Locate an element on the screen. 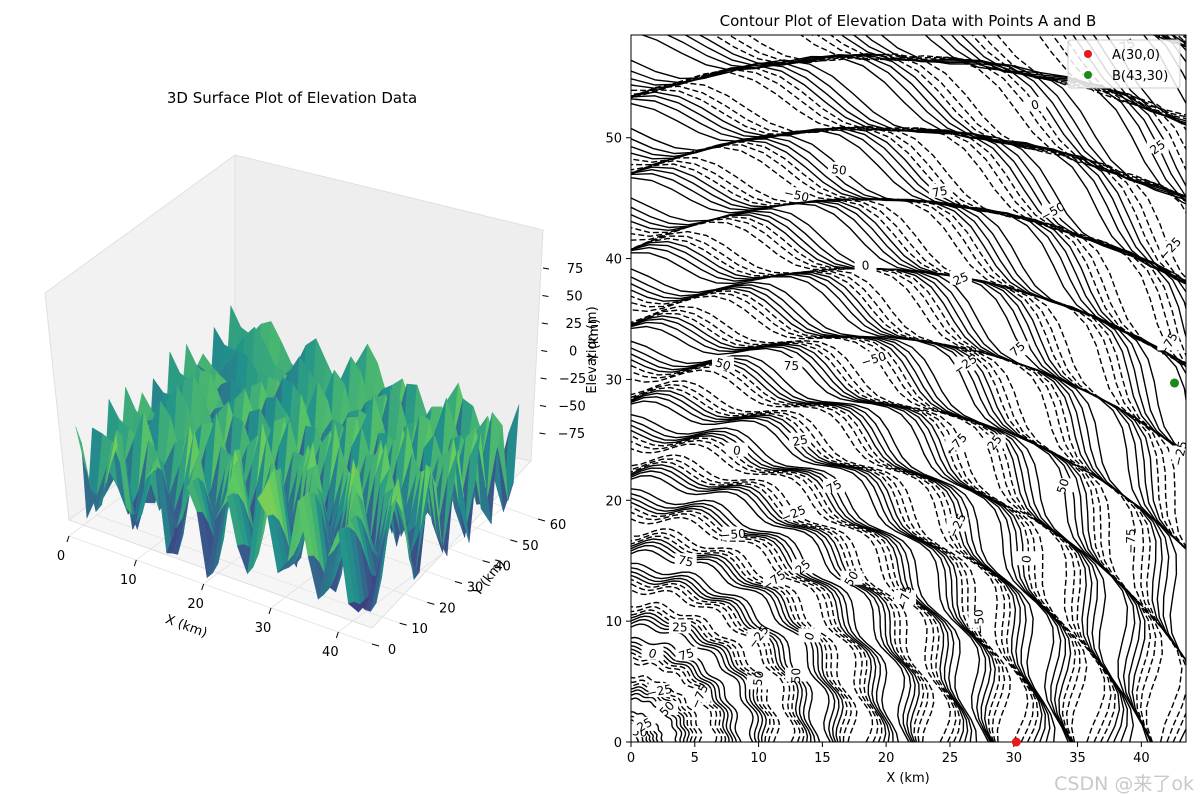 The width and height of the screenshot is (1200, 800). contour-y-tick-label: 50 is located at coordinates (613, 139).